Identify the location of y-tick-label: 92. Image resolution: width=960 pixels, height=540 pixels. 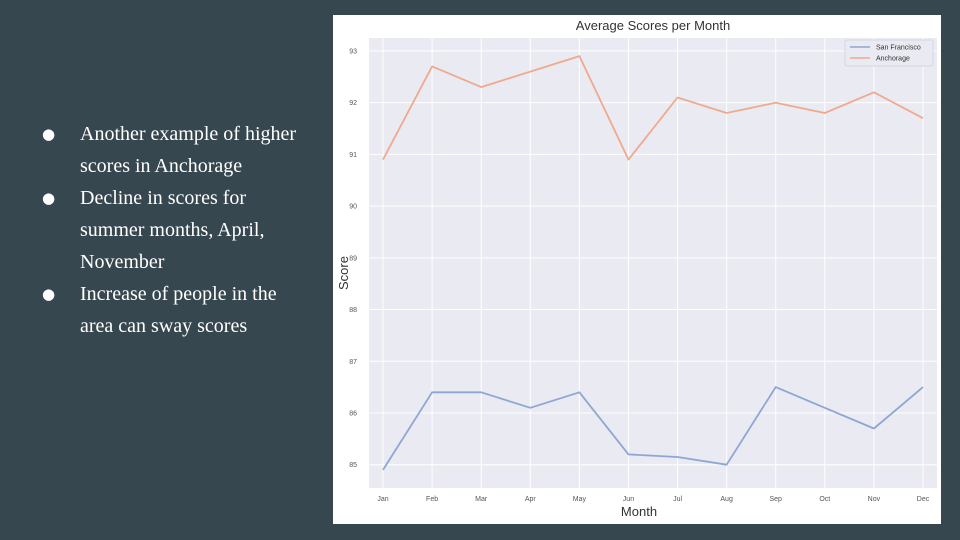
(353, 103).